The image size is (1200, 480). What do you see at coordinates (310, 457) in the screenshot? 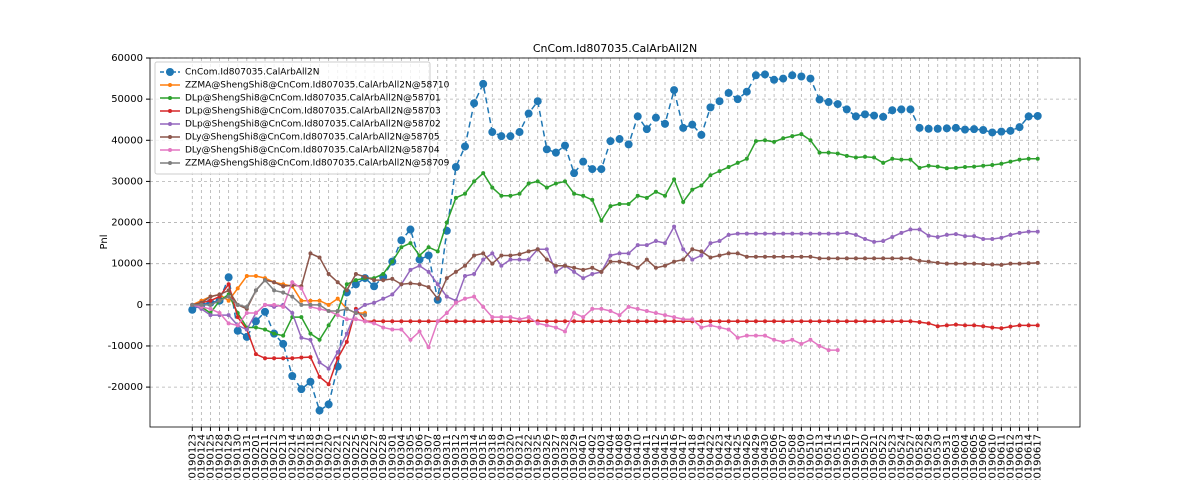
I see `x-tick-label: 20190218` at bounding box center [310, 457].